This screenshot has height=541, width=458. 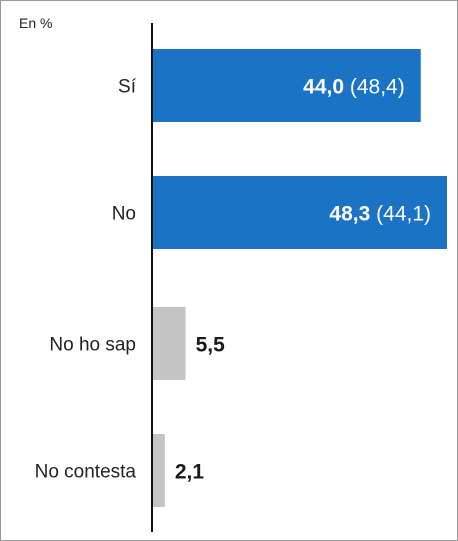 What do you see at coordinates (354, 87) in the screenshot?
I see `value-label-0: 44,0 (48,4)` at bounding box center [354, 87].